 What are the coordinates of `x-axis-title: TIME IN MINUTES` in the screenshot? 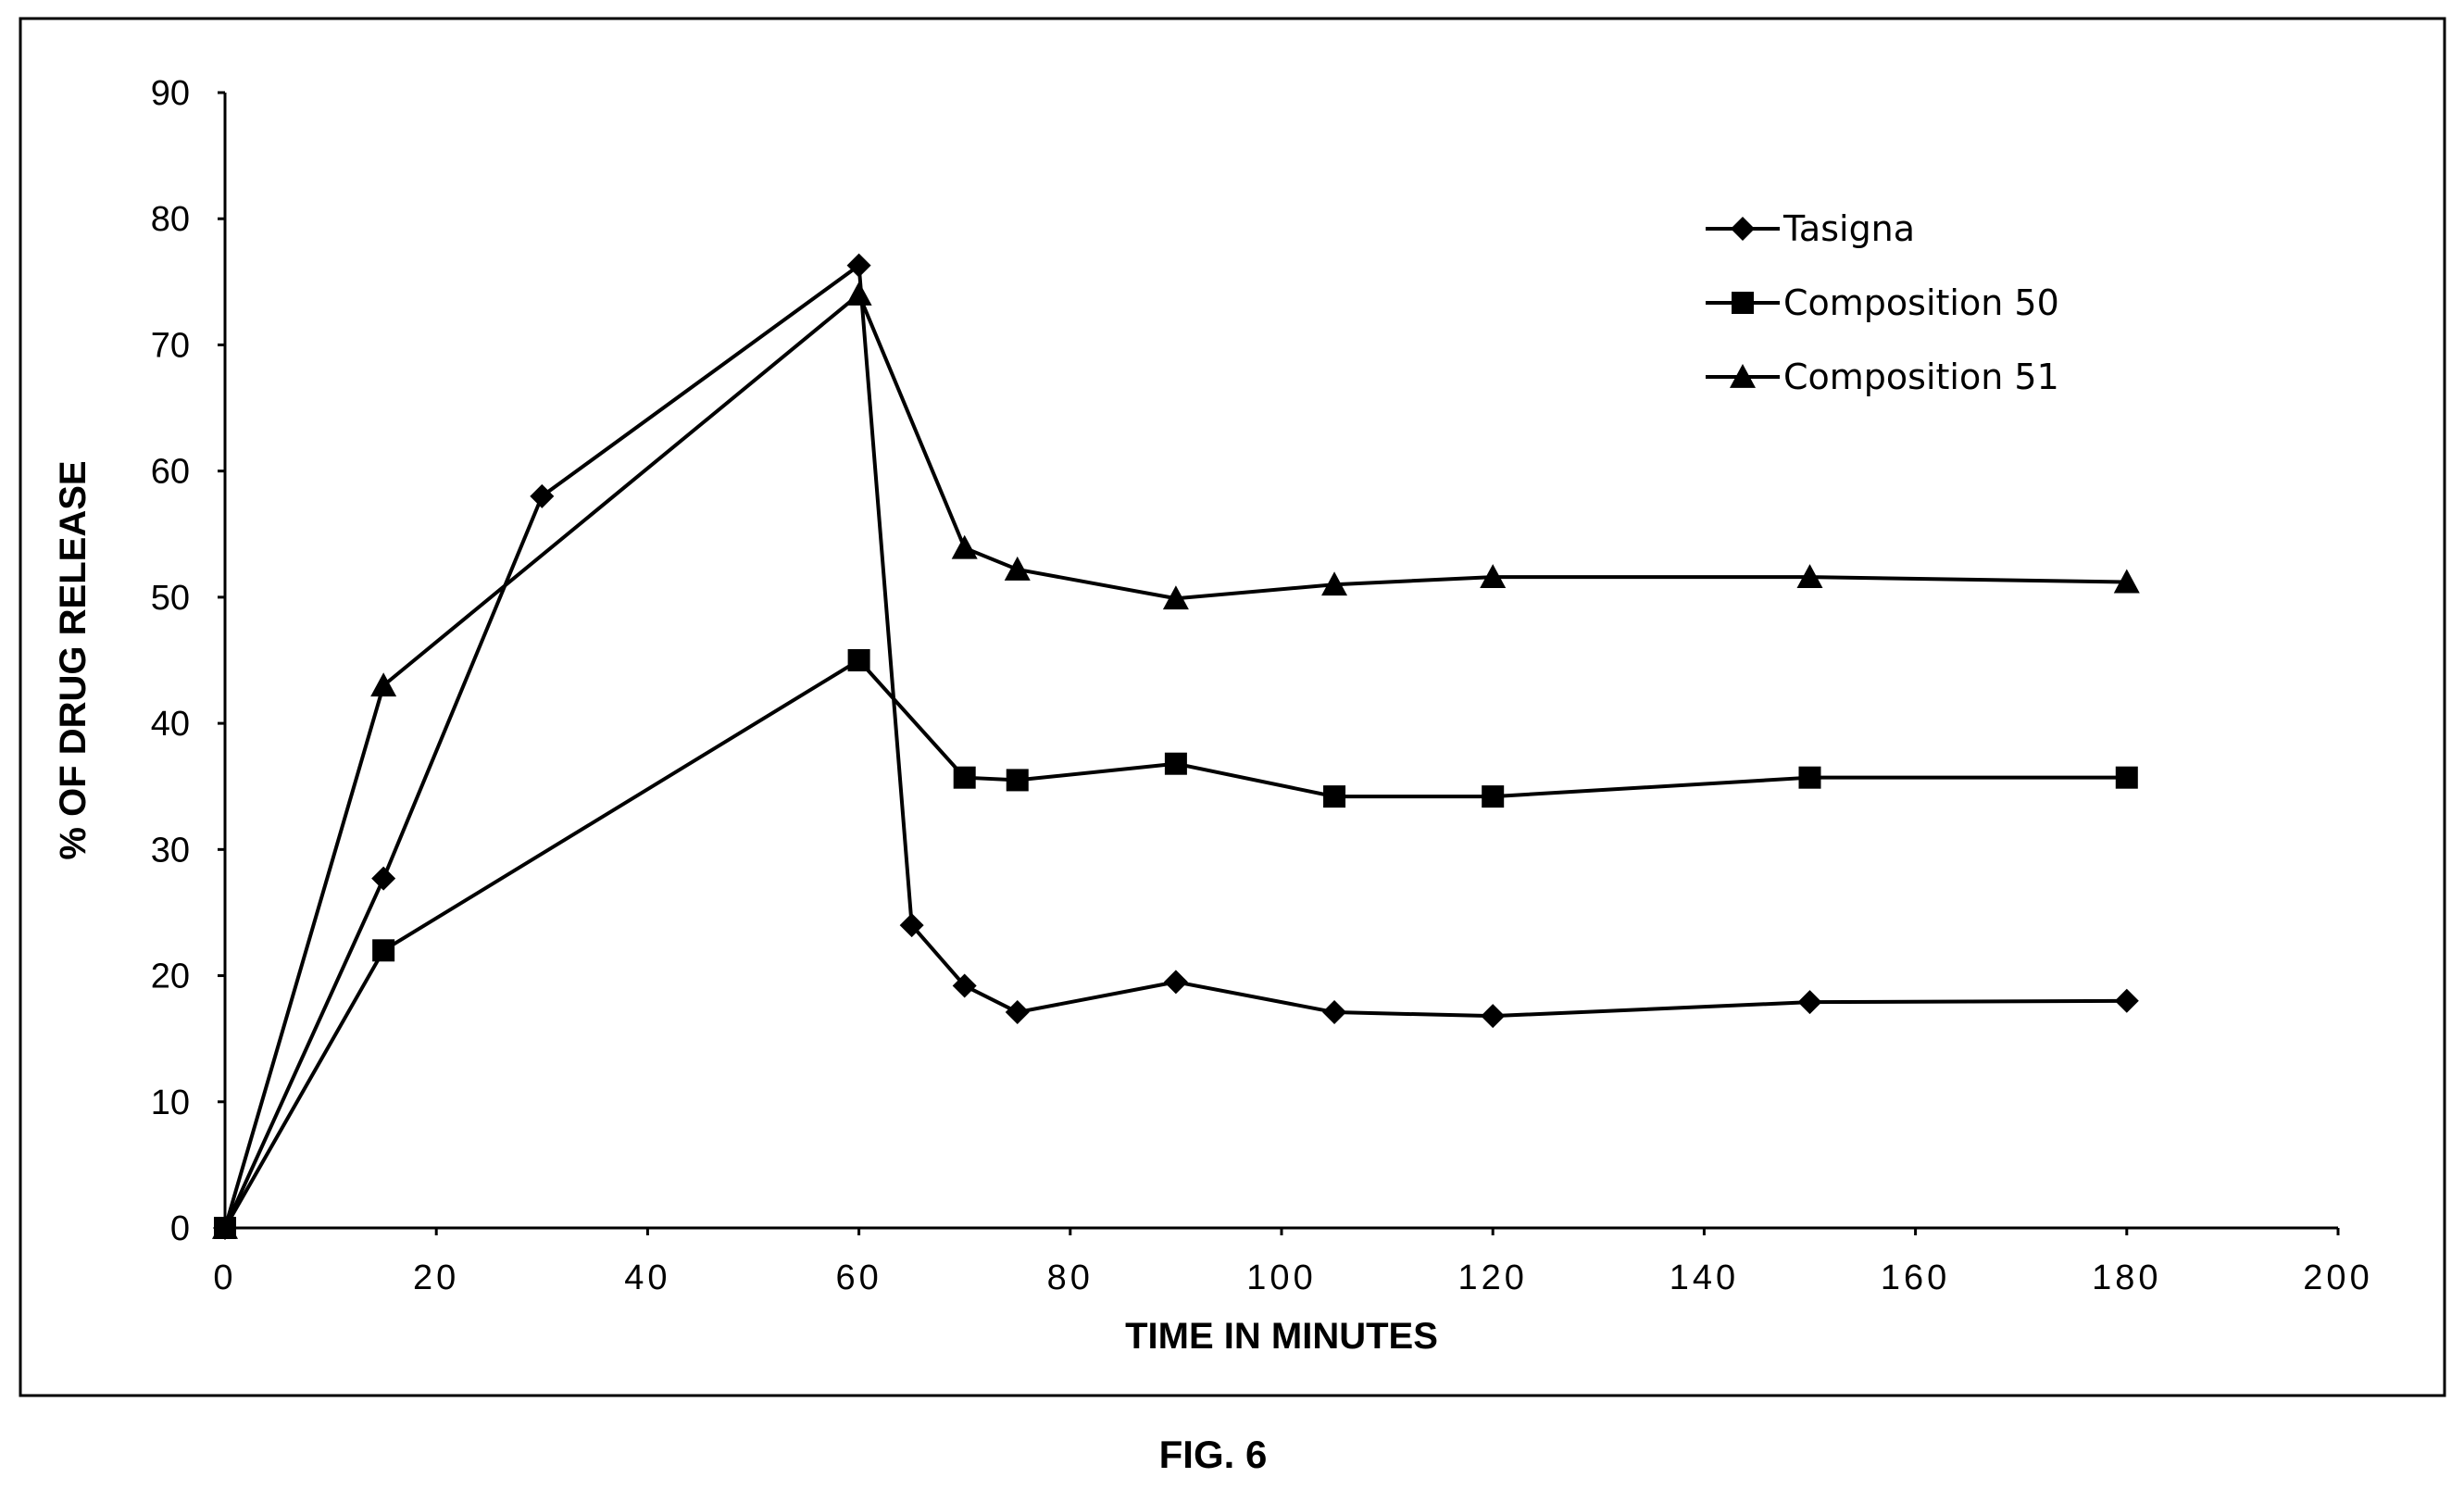 It's located at (1281, 1336).